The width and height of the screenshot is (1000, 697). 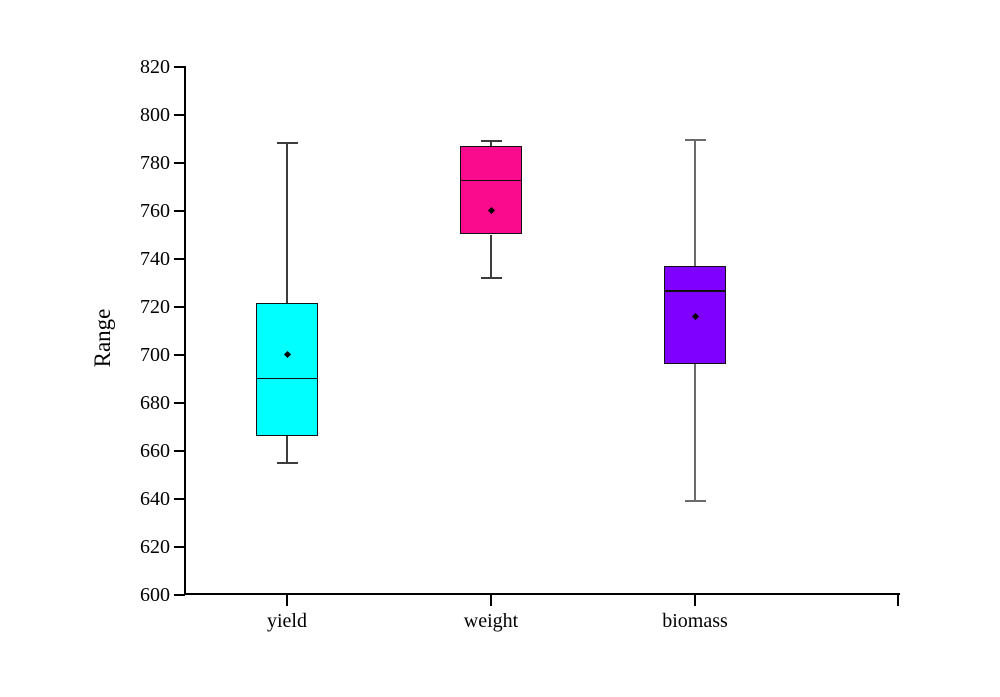 I want to click on upper-whisker-cap-biomass, so click(x=695, y=139).